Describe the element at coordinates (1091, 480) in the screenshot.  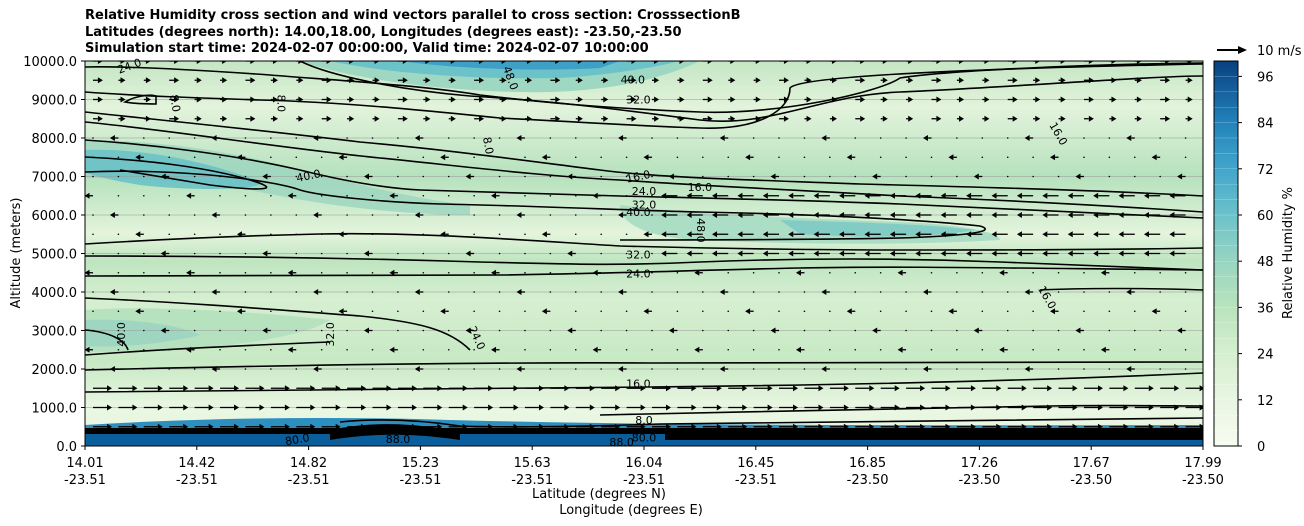
I see `x-tick-label-longitude: -23.50` at that location.